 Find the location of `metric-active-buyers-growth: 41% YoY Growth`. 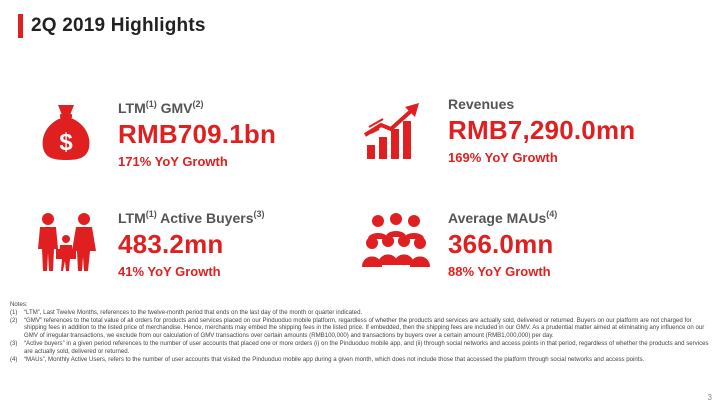

metric-active-buyers-growth: 41% YoY Growth is located at coordinates (169, 271).